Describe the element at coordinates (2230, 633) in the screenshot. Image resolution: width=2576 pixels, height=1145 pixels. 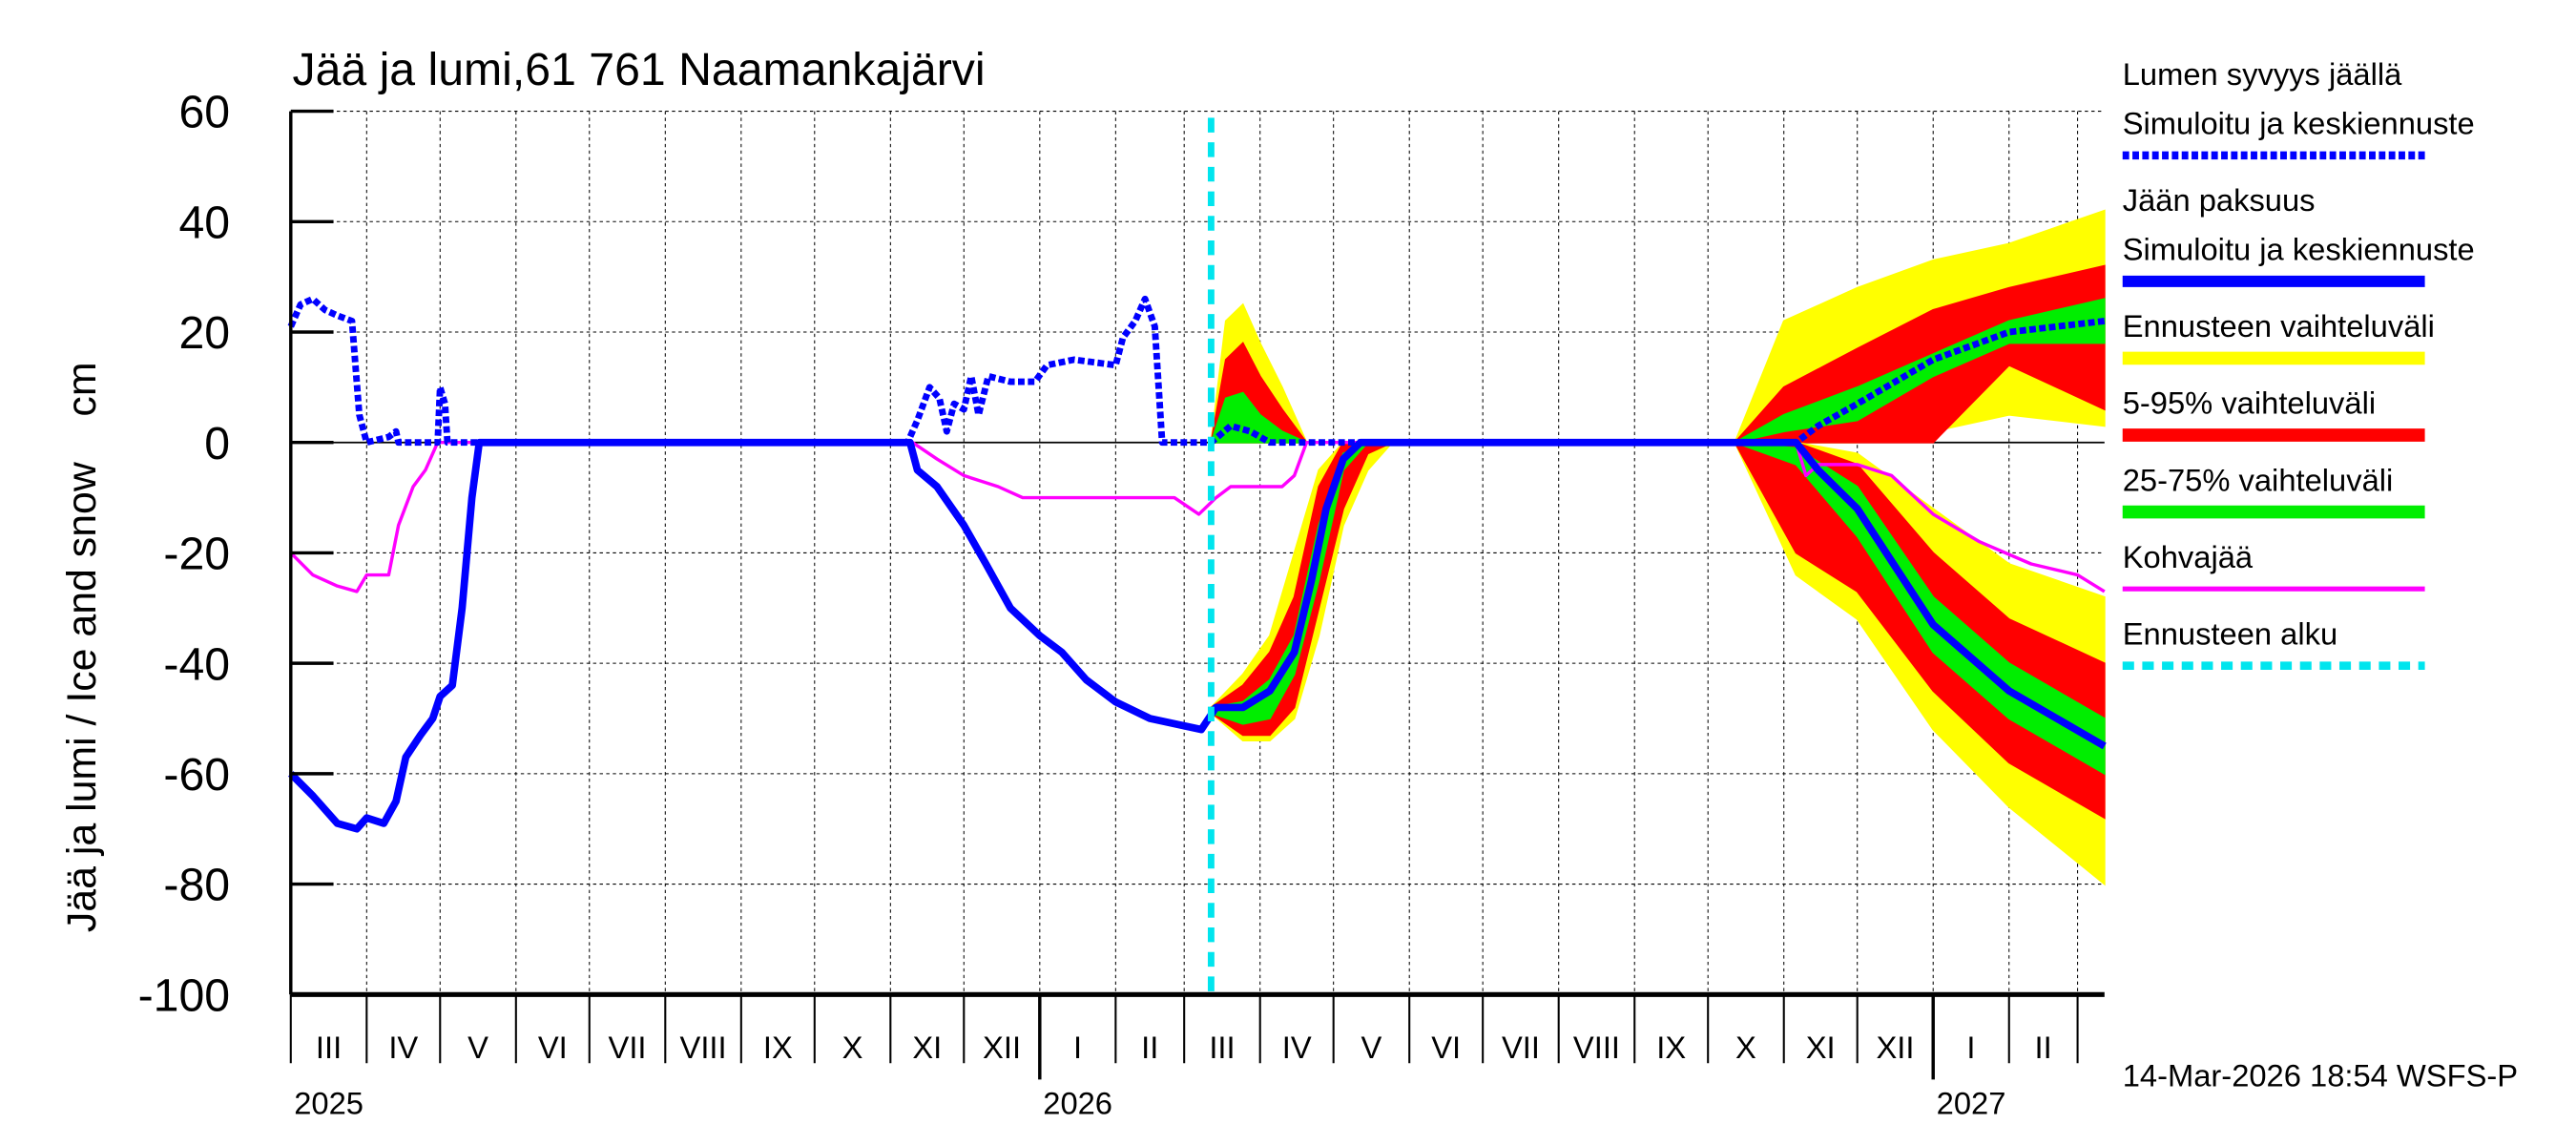
I see `legend-label: Ennusteen alku` at that location.